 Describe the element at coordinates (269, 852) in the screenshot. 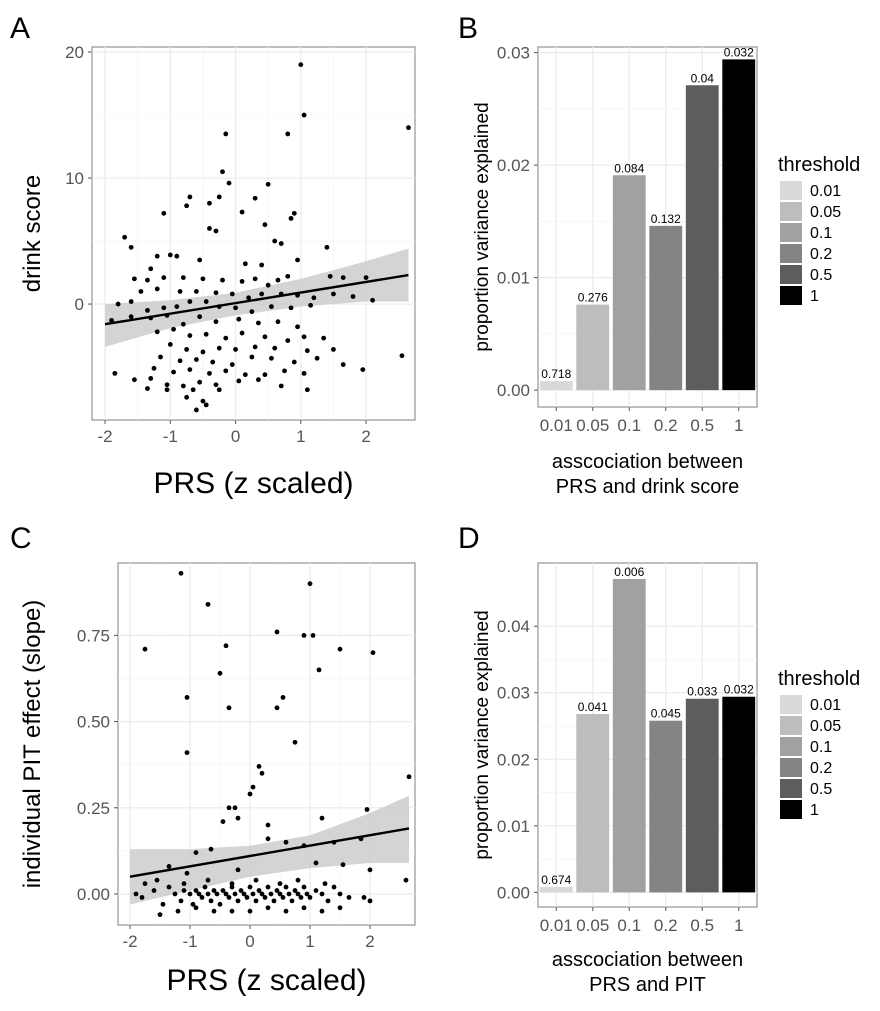

I see `trend-line` at that location.